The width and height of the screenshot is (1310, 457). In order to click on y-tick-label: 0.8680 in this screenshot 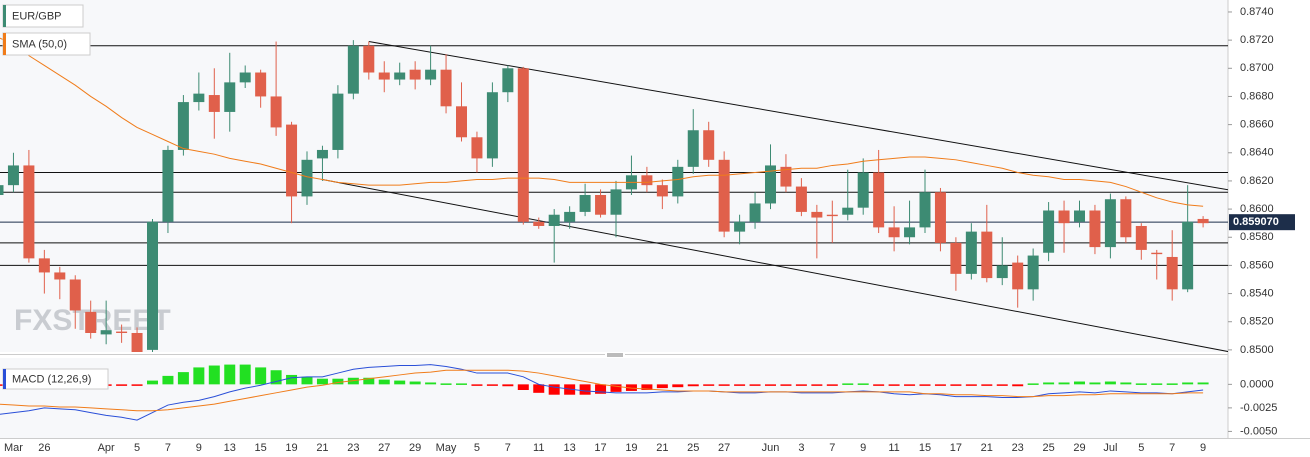, I will do `click(1257, 96)`.